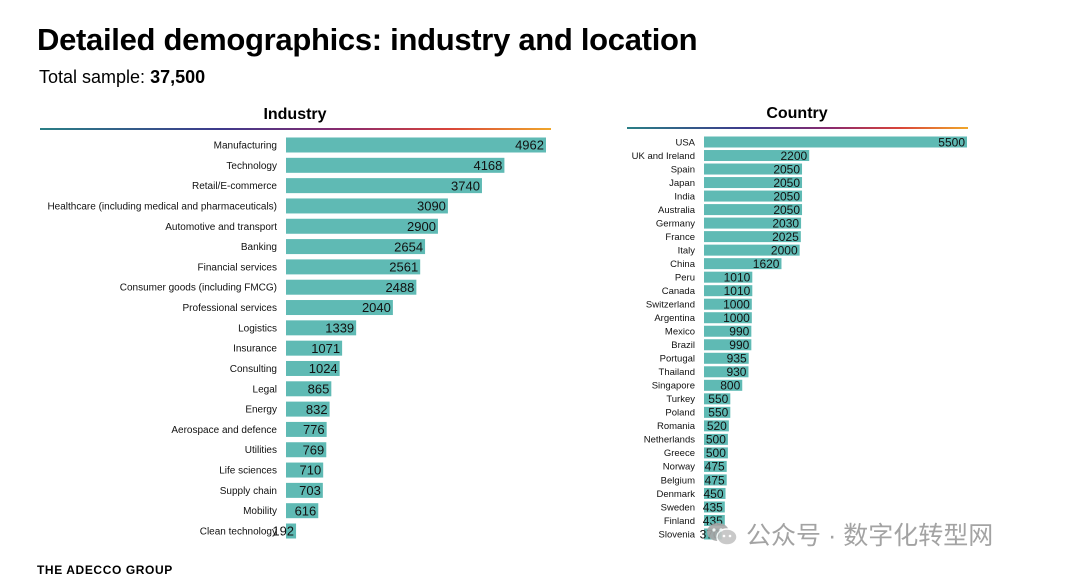  Describe the element at coordinates (679, 467) in the screenshot. I see `country-category-label: Norway` at that location.